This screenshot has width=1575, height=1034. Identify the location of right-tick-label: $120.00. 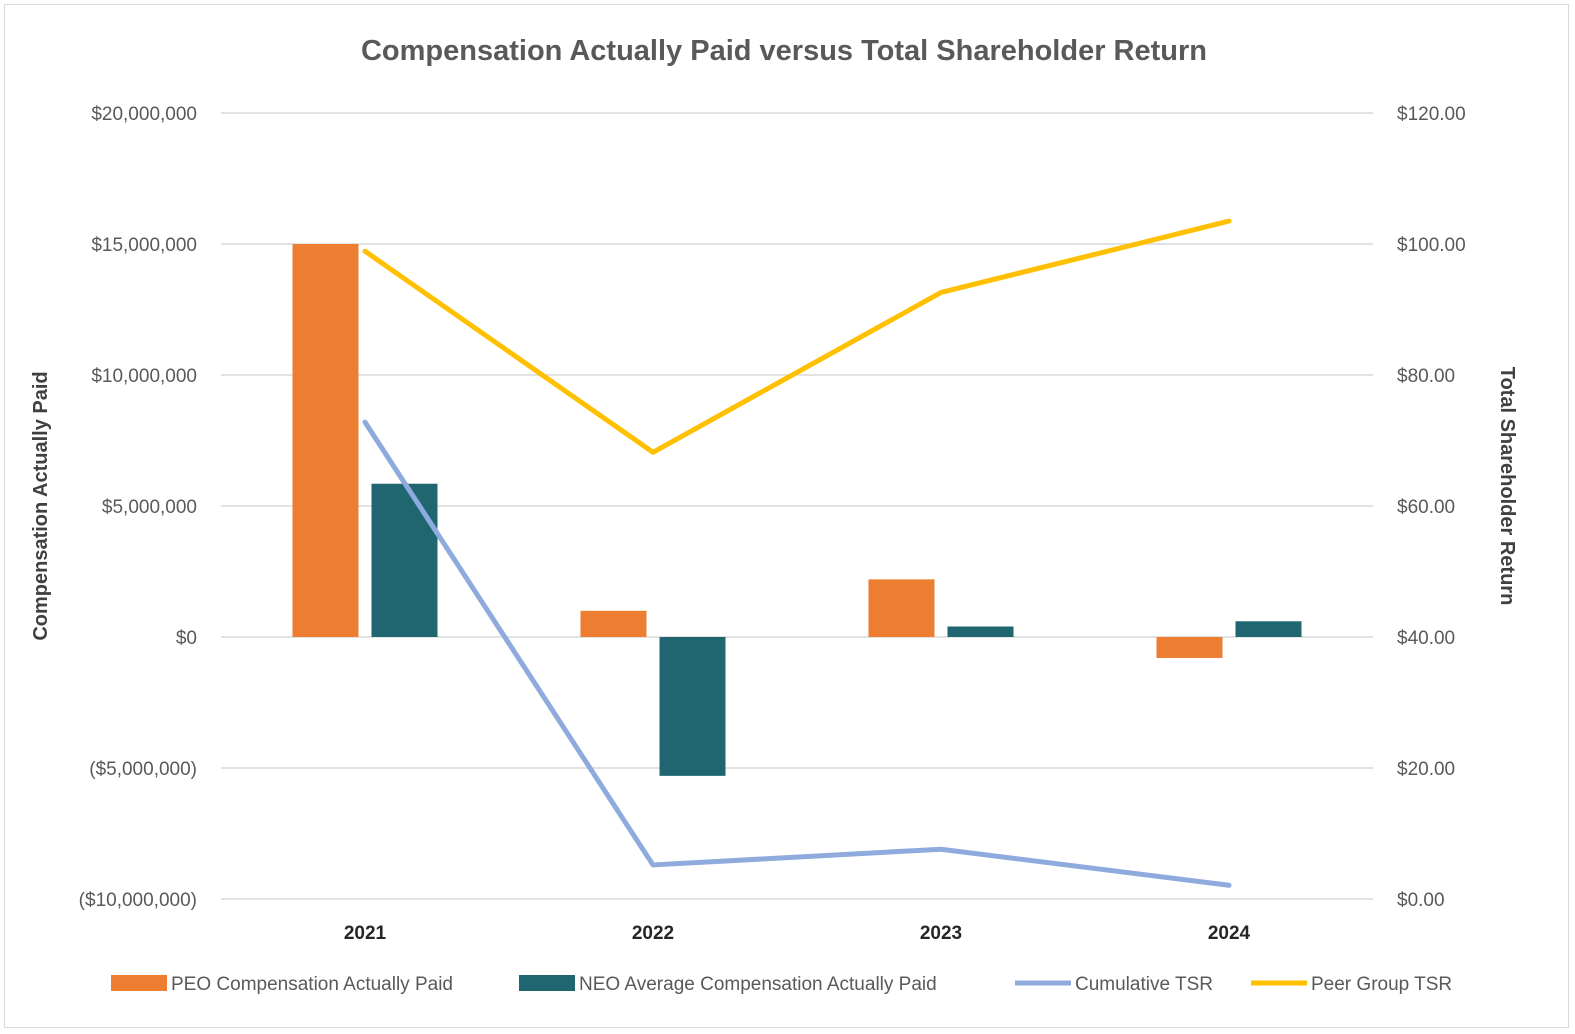
(1431, 114).